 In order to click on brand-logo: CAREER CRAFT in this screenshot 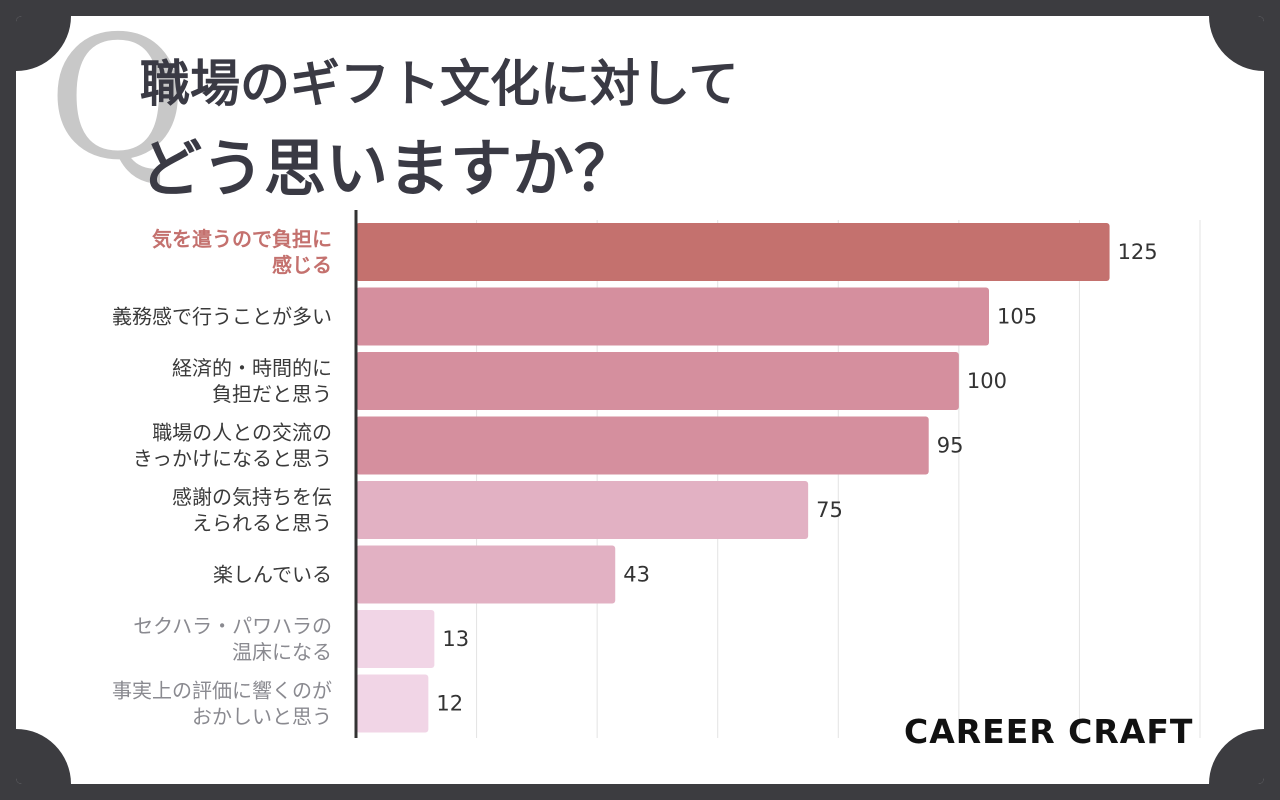, I will do `click(1049, 731)`.